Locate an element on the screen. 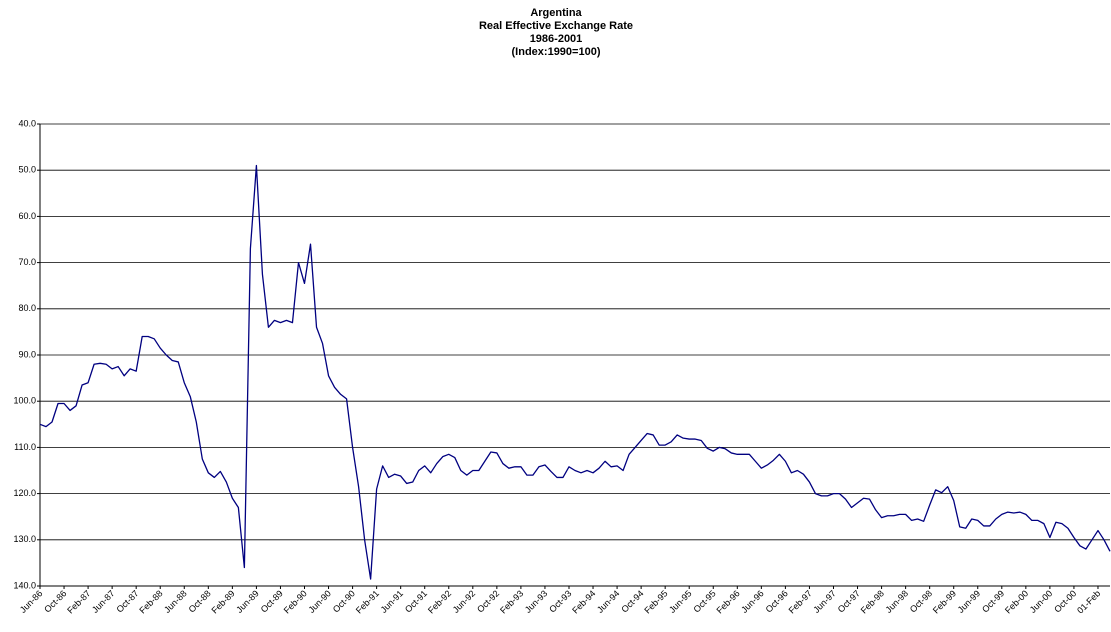 This screenshot has height=632, width=1111. x-tick-label: Oct-97 is located at coordinates (849, 601).